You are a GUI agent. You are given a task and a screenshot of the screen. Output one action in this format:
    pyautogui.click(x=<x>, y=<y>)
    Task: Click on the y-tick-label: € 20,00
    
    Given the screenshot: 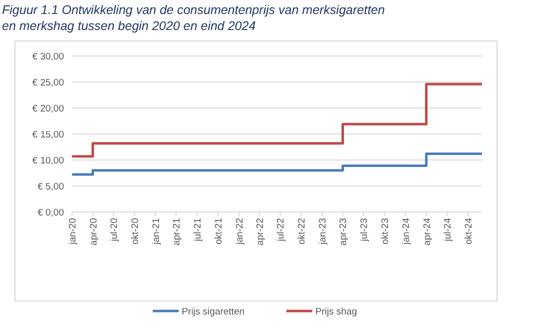 What is the action you would take?
    pyautogui.click(x=48, y=109)
    